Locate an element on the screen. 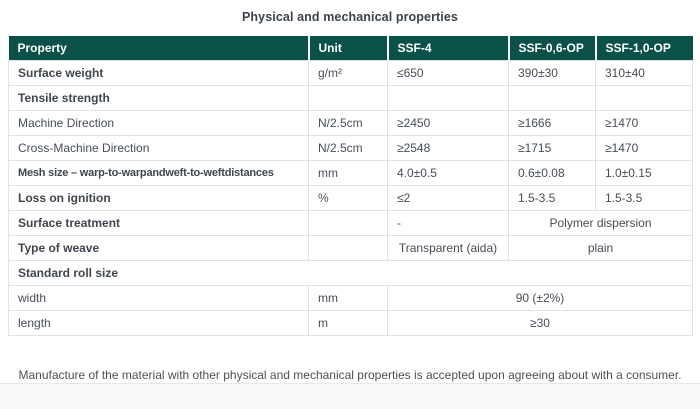  cell-ssf10: 1.0±0.15 is located at coordinates (644, 173).